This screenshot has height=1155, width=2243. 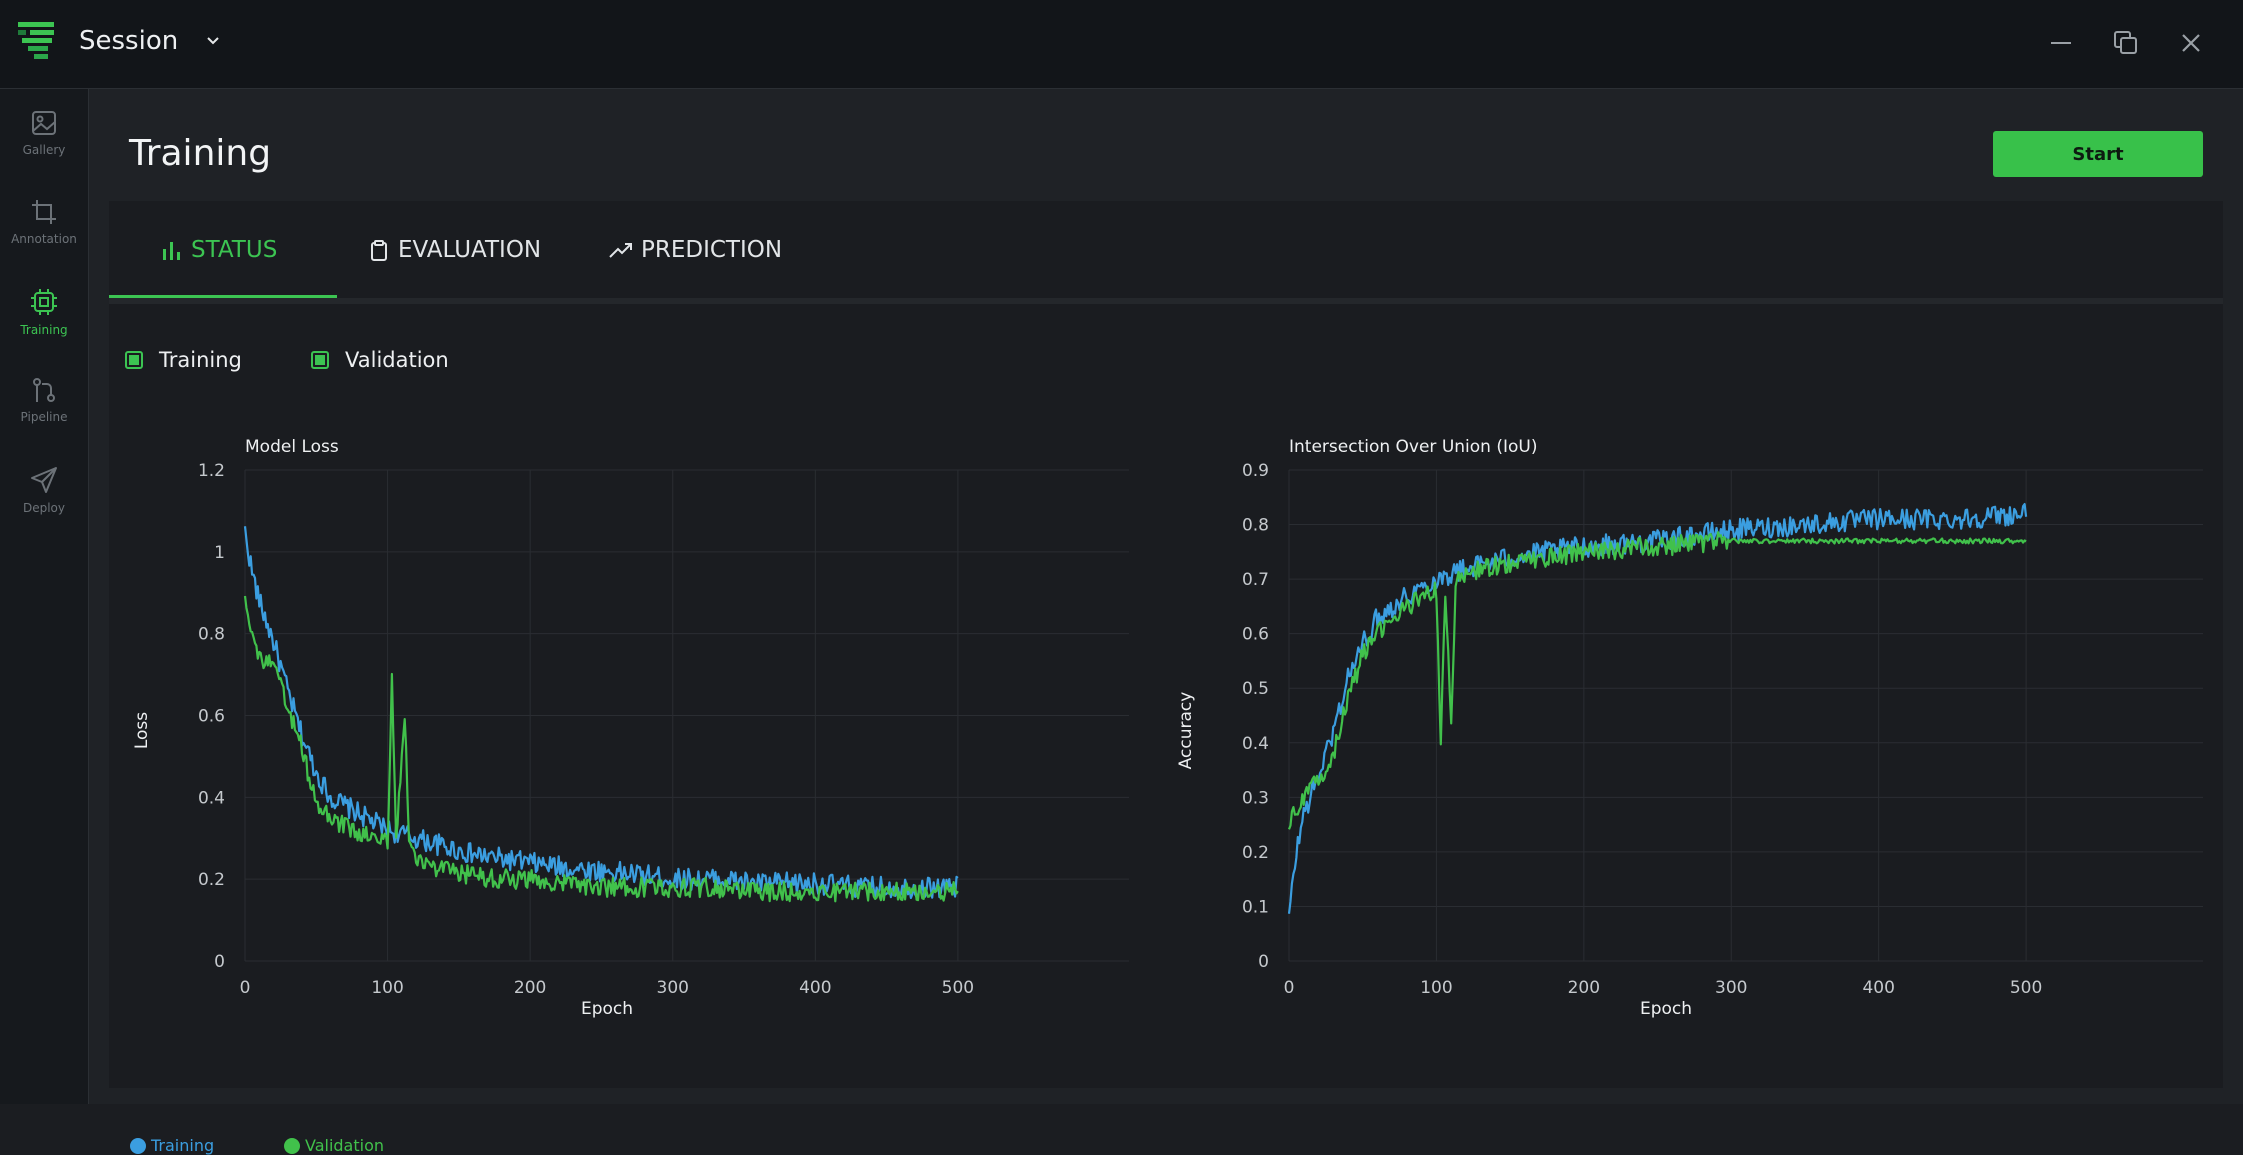 I want to click on page-title: Training, so click(x=200, y=153).